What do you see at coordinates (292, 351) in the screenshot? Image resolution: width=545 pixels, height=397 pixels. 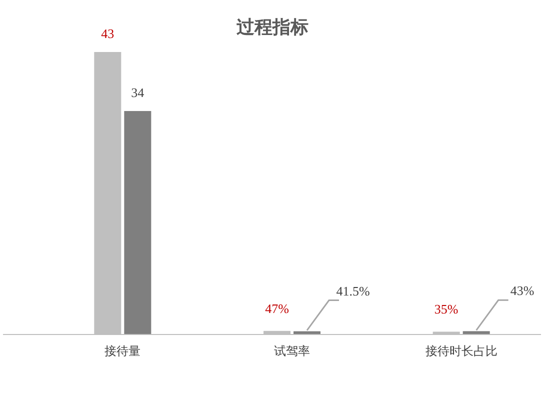 I see `x-tick-label: 试驾率` at bounding box center [292, 351].